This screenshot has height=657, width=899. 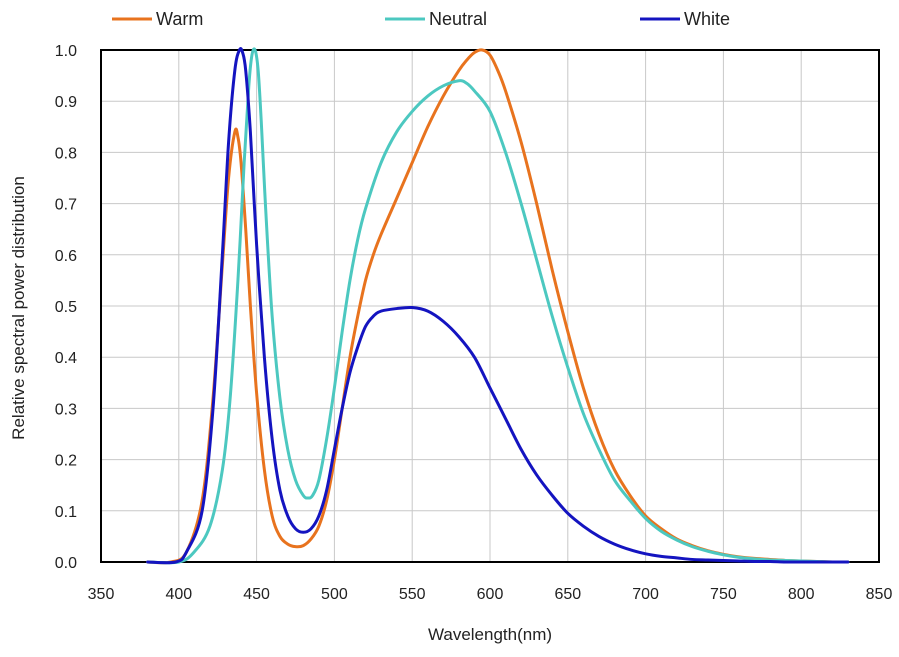 What do you see at coordinates (567, 594) in the screenshot?
I see `x-tick-label: 650` at bounding box center [567, 594].